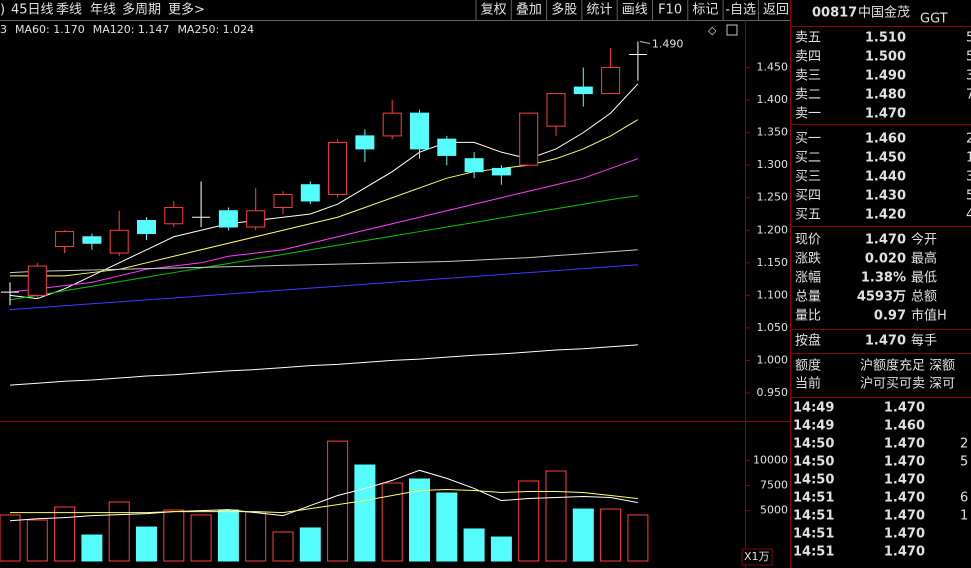 The height and width of the screenshot is (568, 971). Describe the element at coordinates (529, 10) in the screenshot. I see `toolbar-item: 叠加` at that location.